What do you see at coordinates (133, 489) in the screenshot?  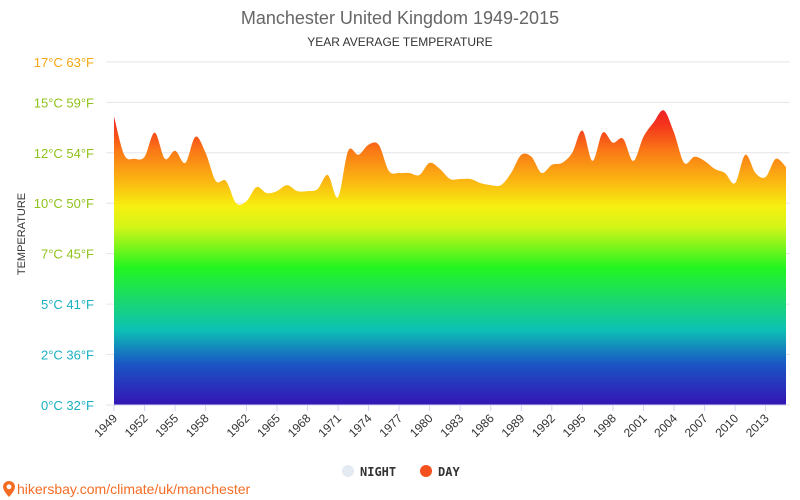 I see `watermark-text: hikersbay.com/climate/uk/manchester` at bounding box center [133, 489].